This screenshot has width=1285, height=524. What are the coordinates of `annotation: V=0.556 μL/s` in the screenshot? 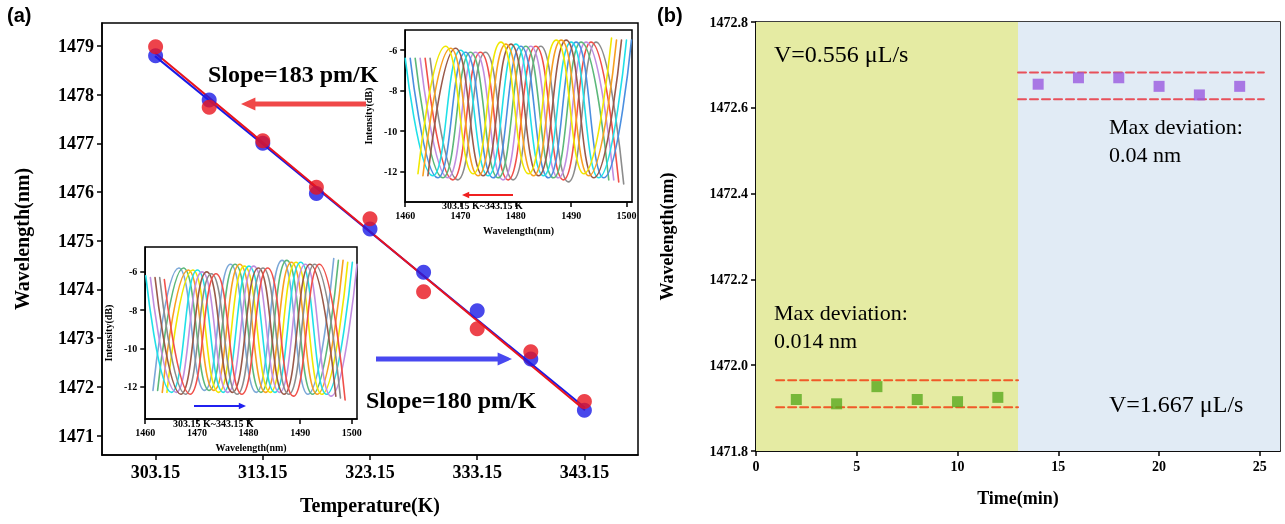 It's located at (841, 53).